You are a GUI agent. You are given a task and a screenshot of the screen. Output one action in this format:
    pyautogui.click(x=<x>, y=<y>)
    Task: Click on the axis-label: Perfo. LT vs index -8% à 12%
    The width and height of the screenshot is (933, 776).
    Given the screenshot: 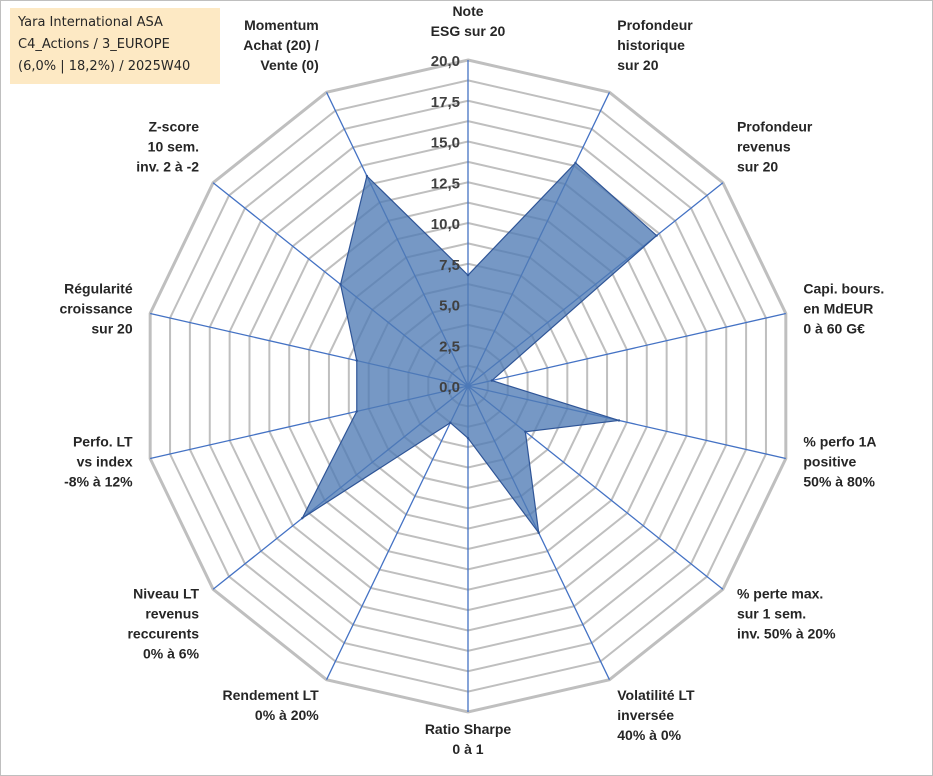 What is the action you would take?
    pyautogui.click(x=98, y=462)
    